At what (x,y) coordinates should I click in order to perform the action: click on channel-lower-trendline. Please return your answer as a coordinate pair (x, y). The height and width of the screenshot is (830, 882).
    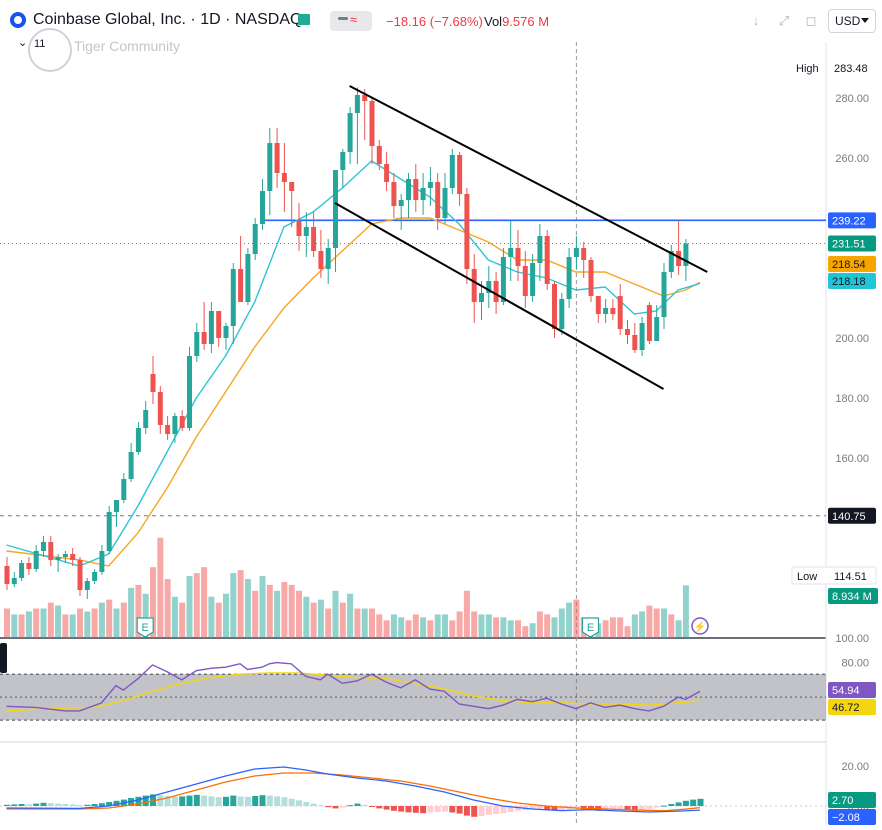
    Looking at the image, I should click on (499, 296).